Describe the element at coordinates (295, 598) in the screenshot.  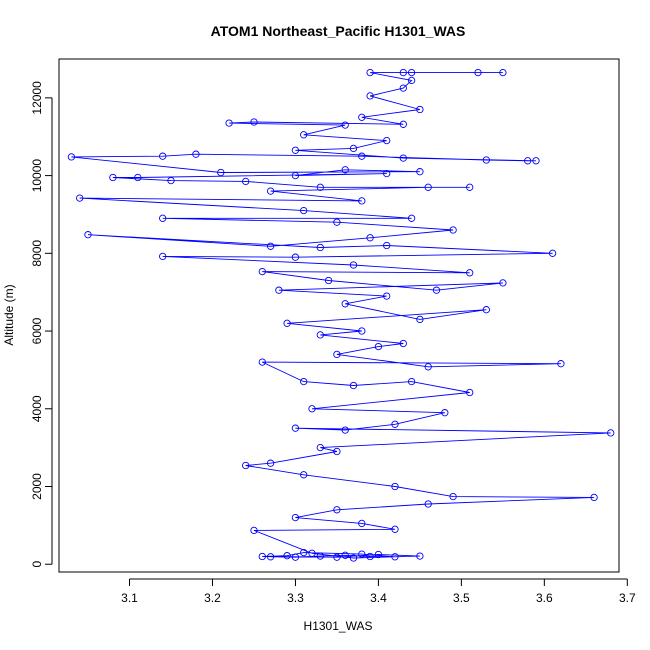
I see `x-tick-label: 3.3` at that location.